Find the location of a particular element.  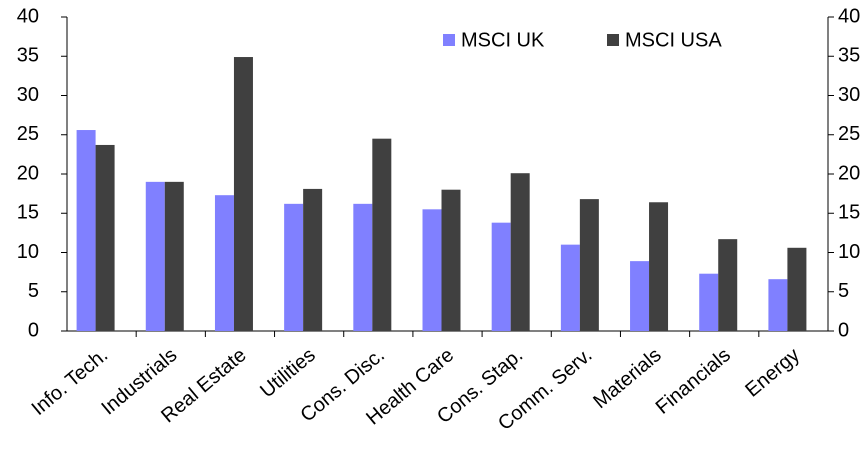

x-tick-label: Info. Tech. is located at coordinates (70, 382).